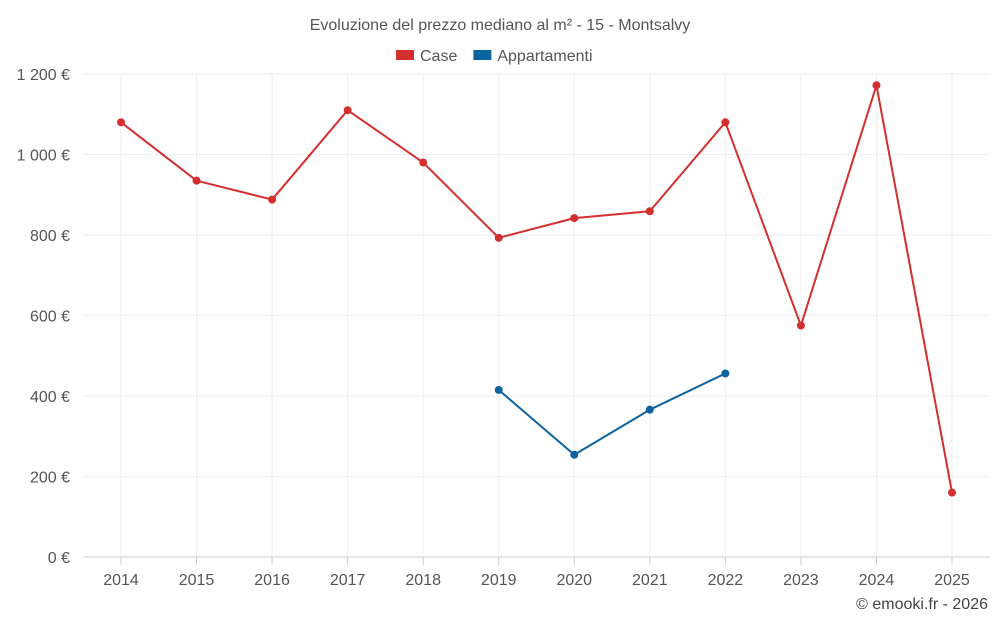 The image size is (1000, 625). Describe the element at coordinates (544, 56) in the screenshot. I see `legend-label: Appartamenti` at that location.